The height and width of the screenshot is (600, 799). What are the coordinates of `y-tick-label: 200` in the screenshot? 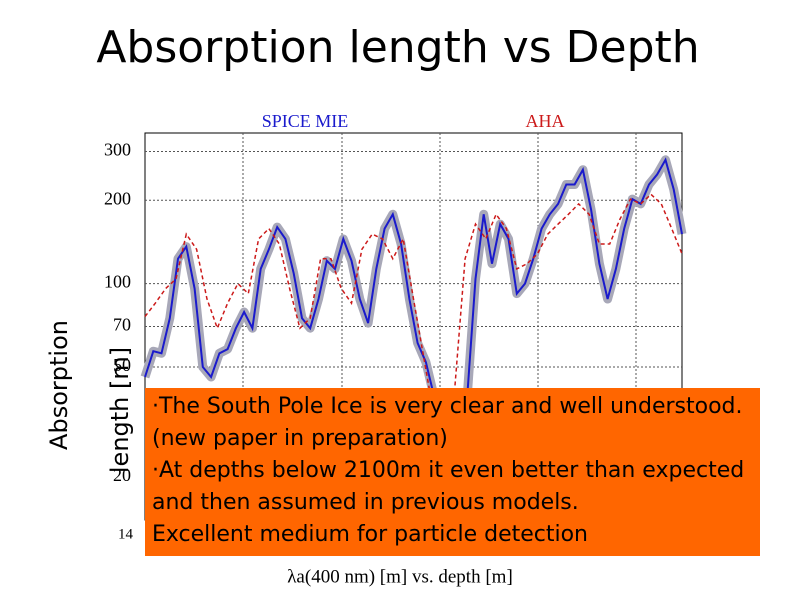 It's located at (117, 198).